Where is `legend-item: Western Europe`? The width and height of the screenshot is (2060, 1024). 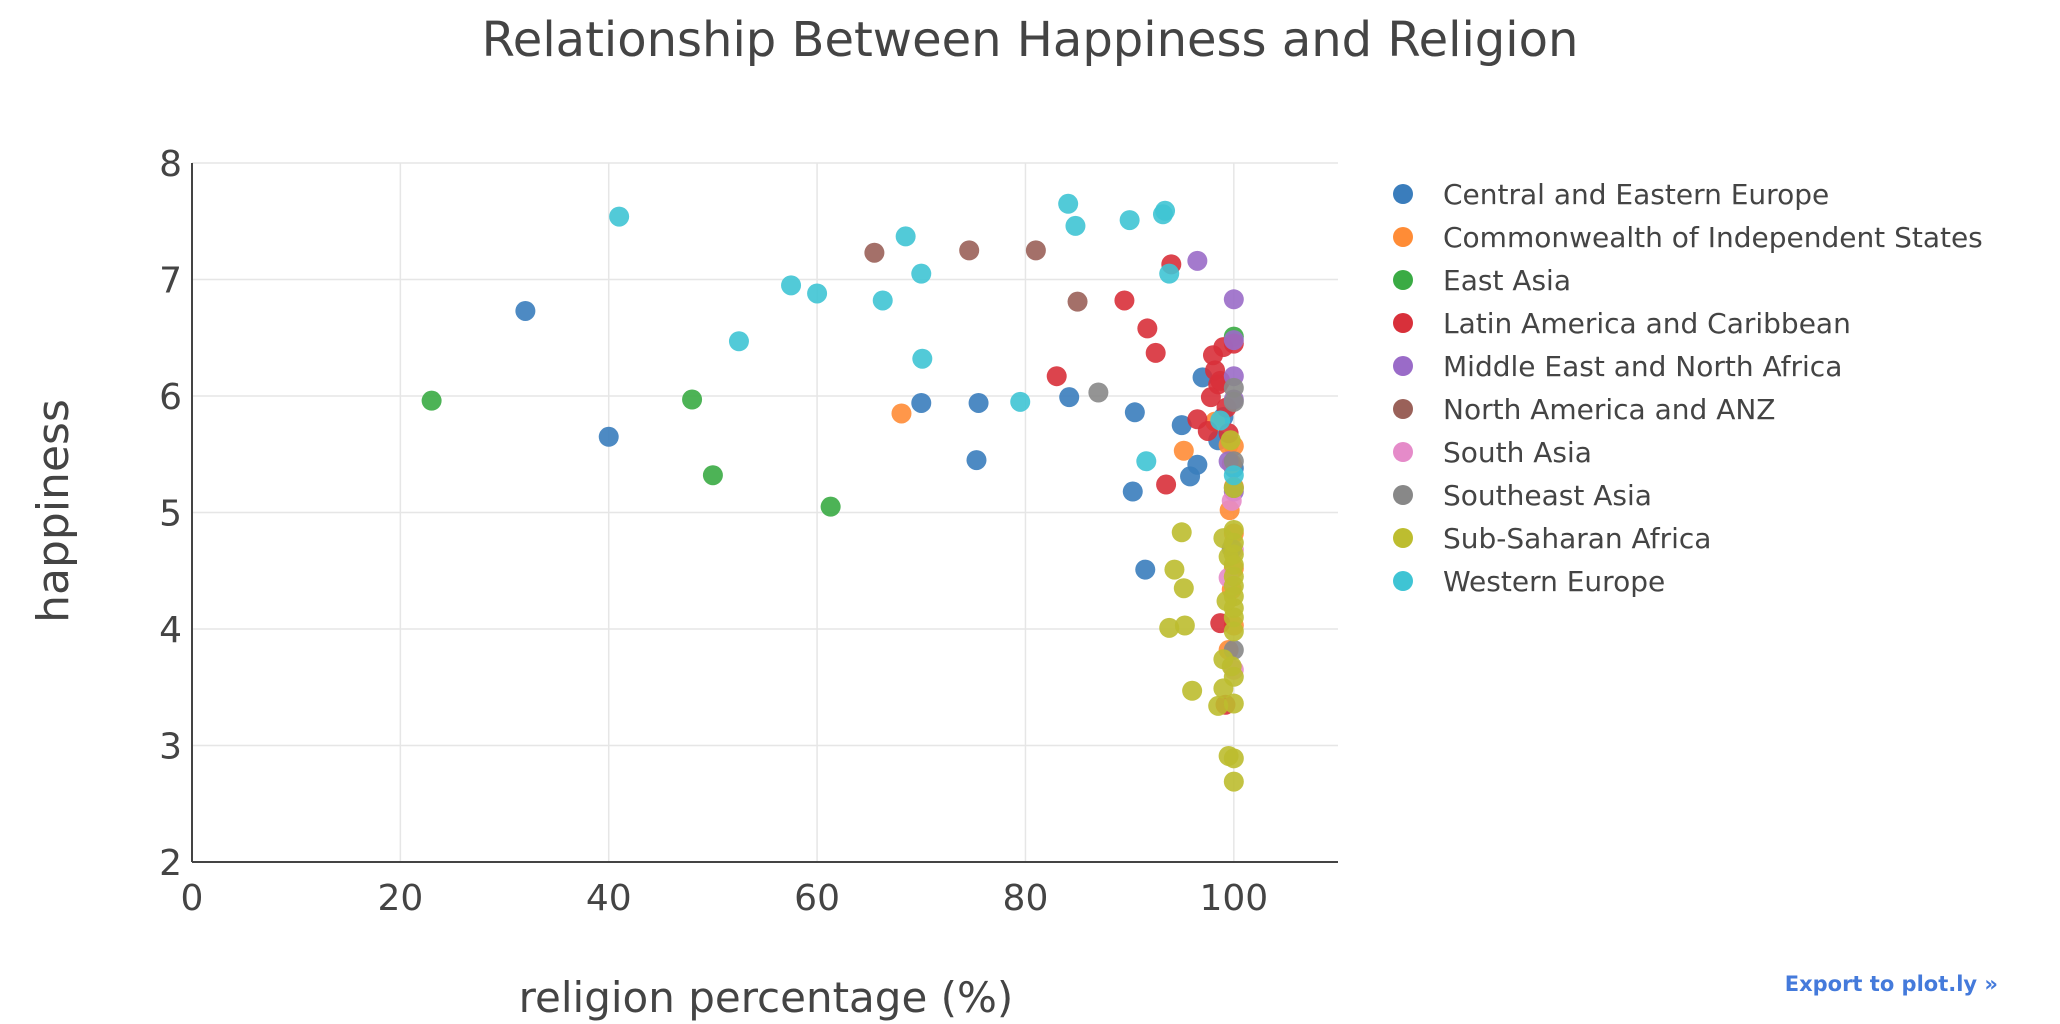
legend-item: Western Europe is located at coordinates (1529, 581).